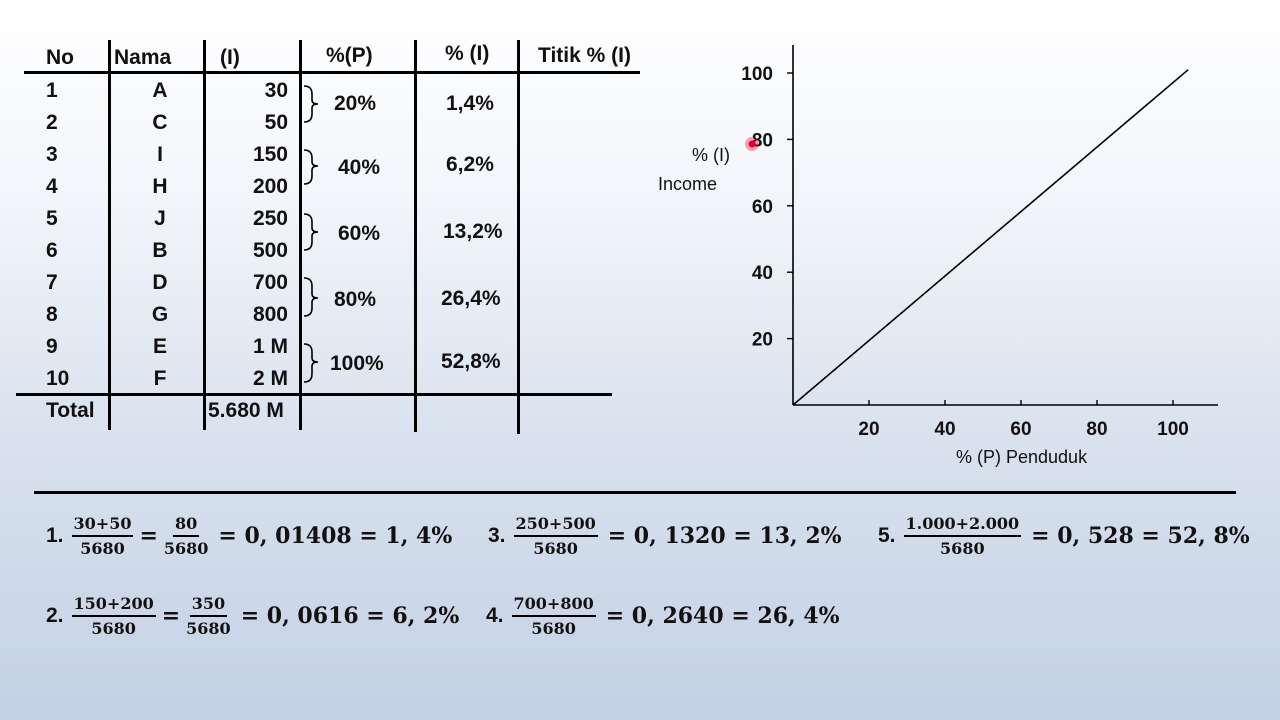 This screenshot has width=1280, height=720. Describe the element at coordinates (359, 233) in the screenshot. I see `group-pct-p: 60%` at that location.